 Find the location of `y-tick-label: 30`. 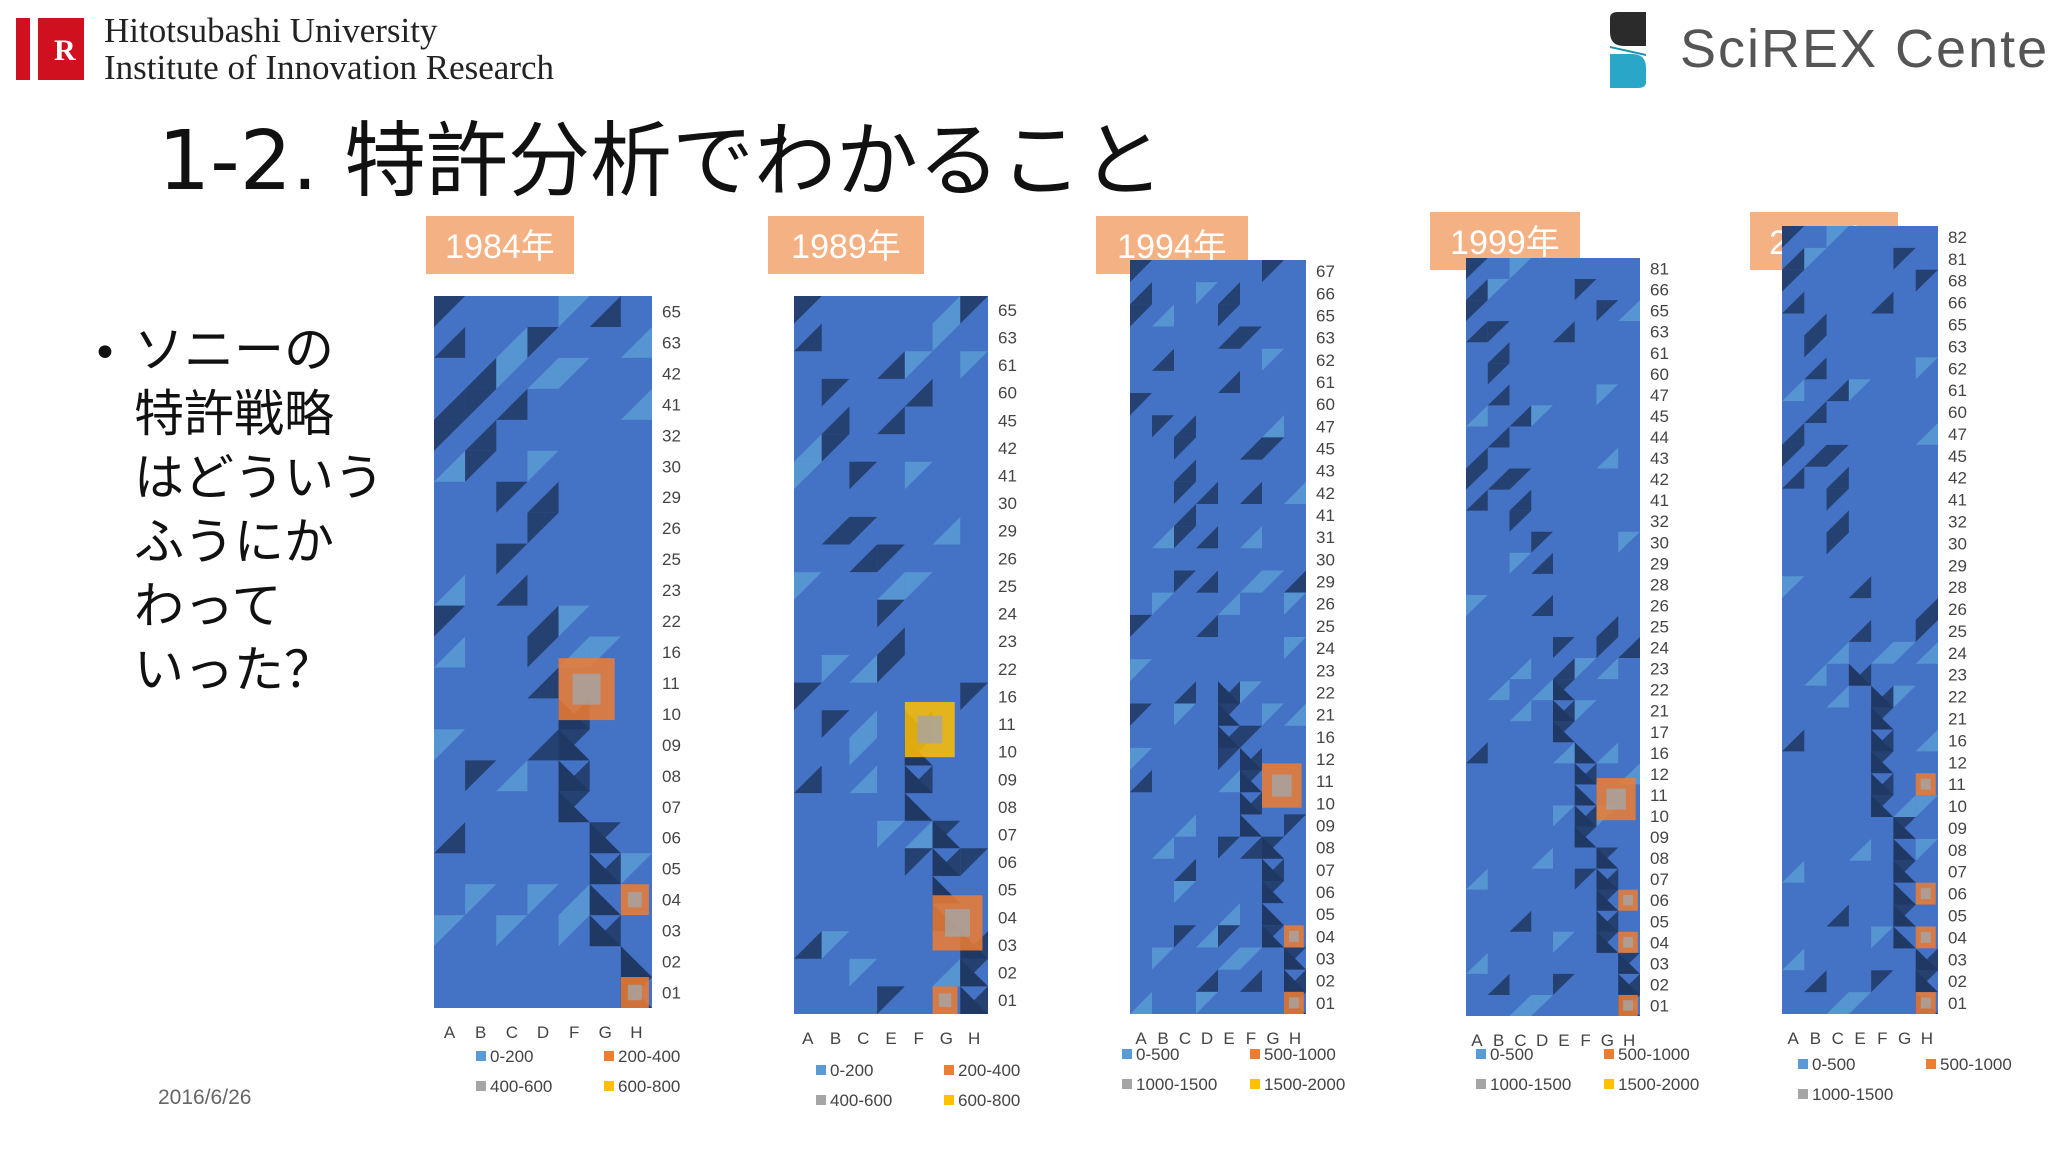

y-tick-label: 30 is located at coordinates (1325, 559).